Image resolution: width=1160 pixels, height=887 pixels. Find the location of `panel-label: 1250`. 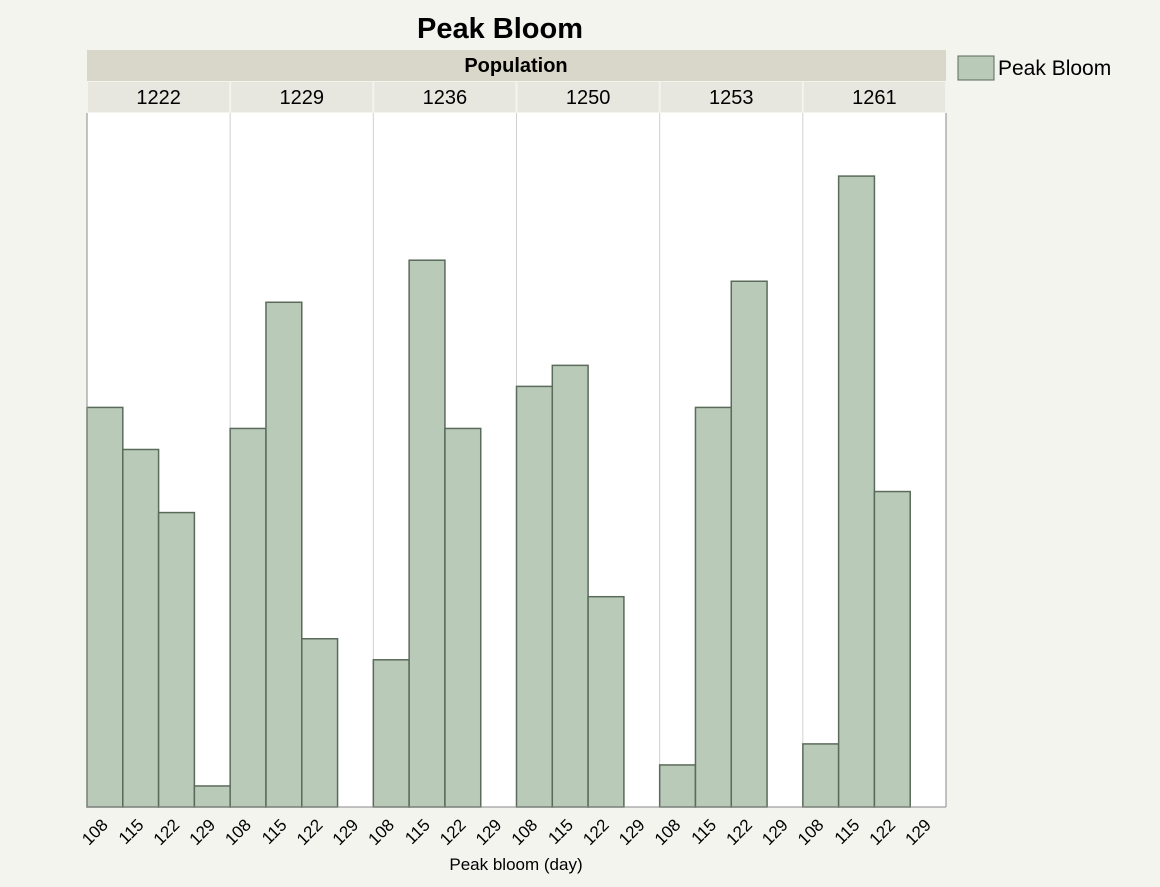

panel-label: 1250 is located at coordinates (588, 98).